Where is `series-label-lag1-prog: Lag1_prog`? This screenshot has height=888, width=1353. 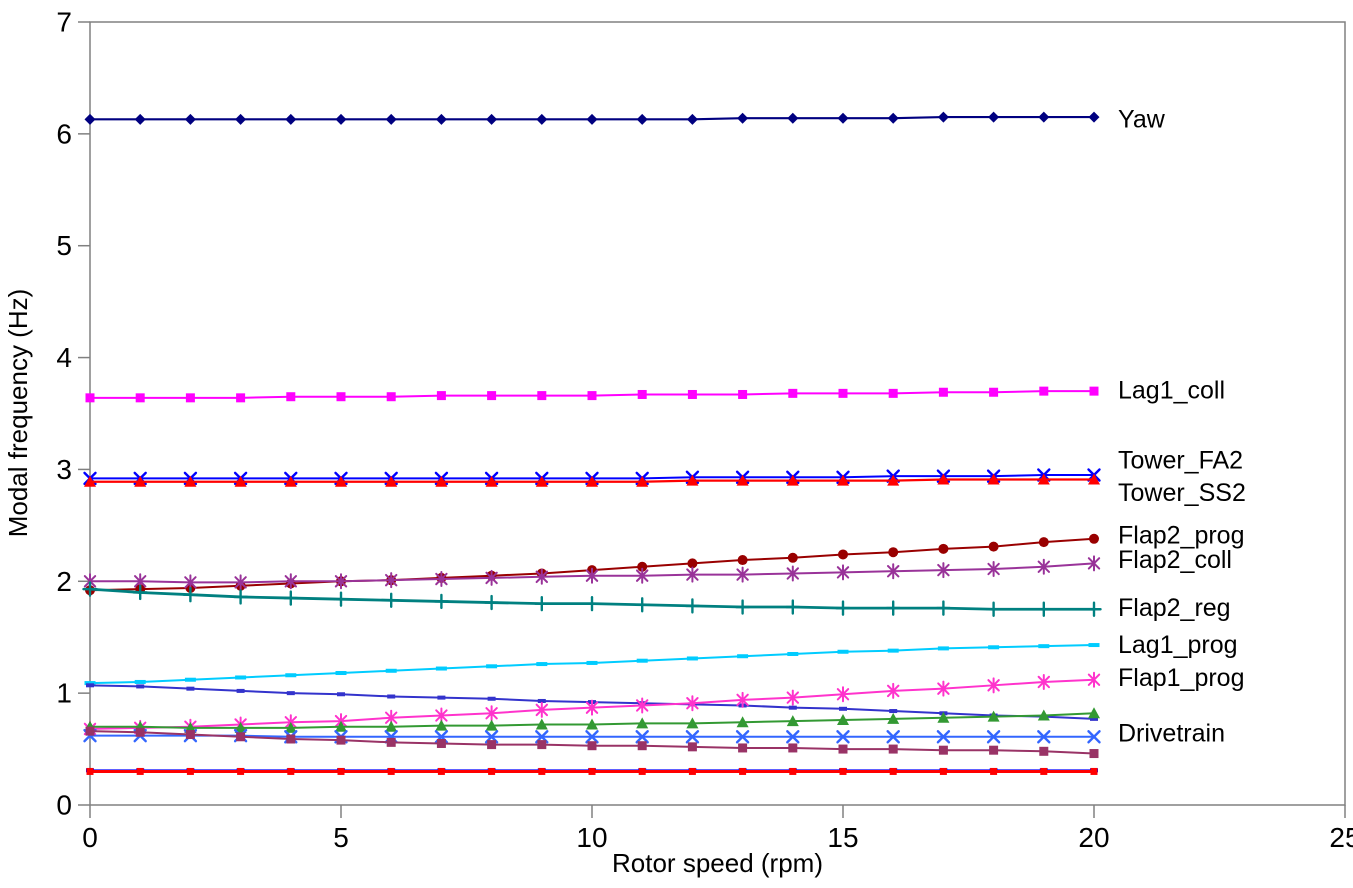
series-label-lag1-prog: Lag1_prog is located at coordinates (1178, 645).